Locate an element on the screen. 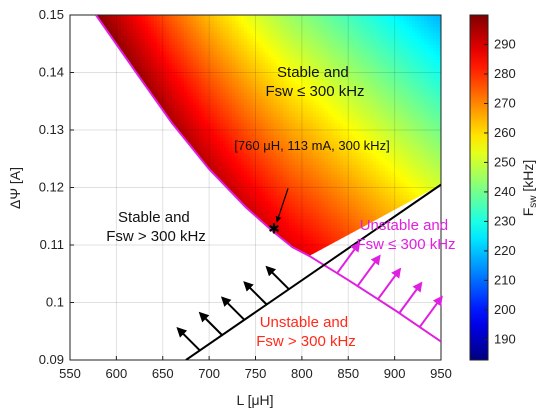 Image resolution: width=550 pixels, height=415 pixels. x-tick-label: 700 is located at coordinates (209, 373).